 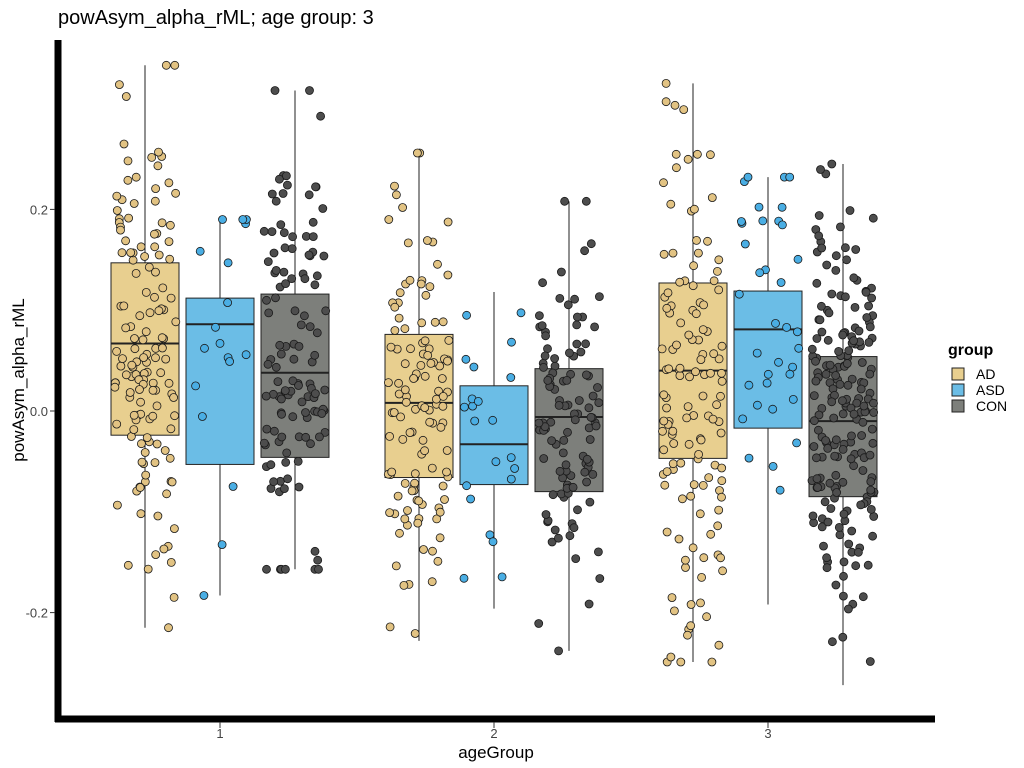 What do you see at coordinates (991, 406) in the screenshot?
I see `legend-label-con: CON` at bounding box center [991, 406].